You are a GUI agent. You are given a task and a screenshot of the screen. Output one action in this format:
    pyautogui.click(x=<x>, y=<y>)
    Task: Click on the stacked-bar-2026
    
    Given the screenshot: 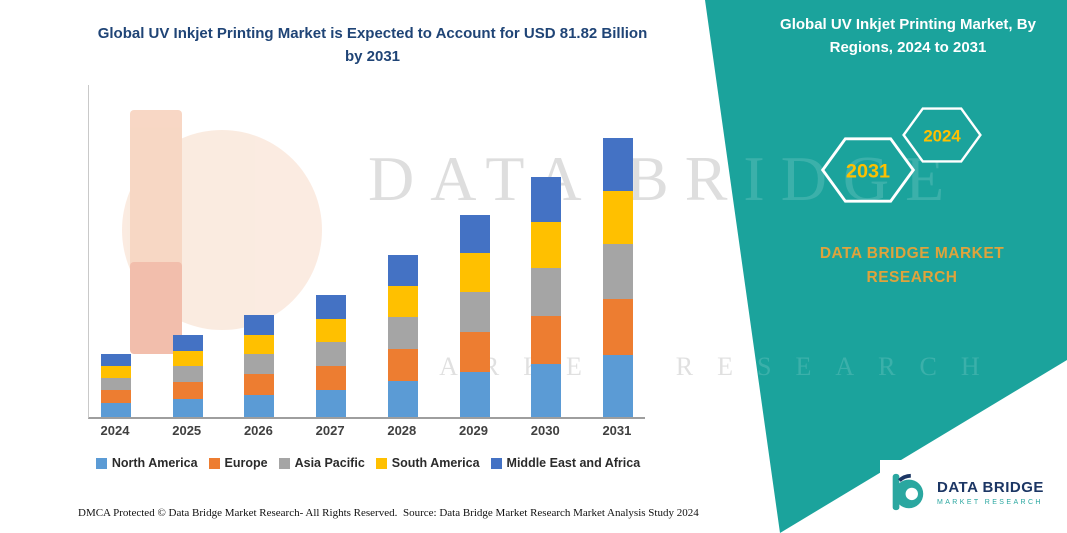 What is the action you would take?
    pyautogui.click(x=259, y=366)
    